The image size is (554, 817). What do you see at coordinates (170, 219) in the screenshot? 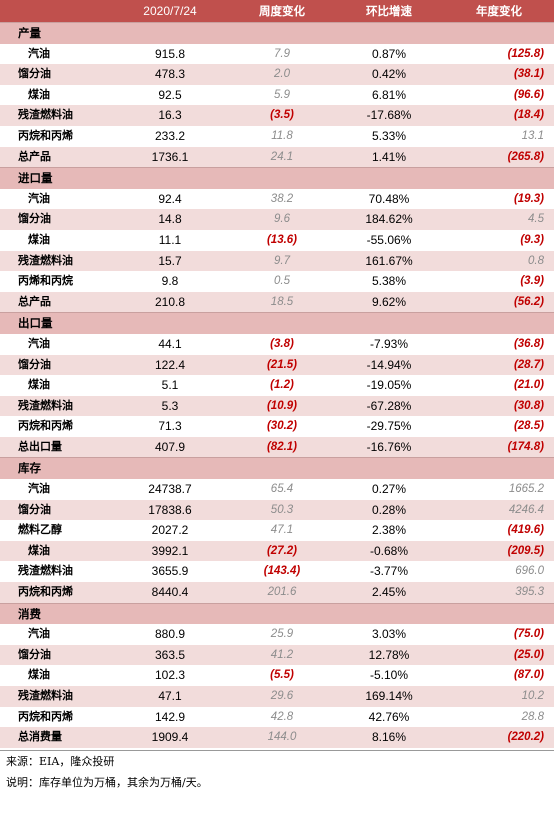
I see `row-value: 14.8` at bounding box center [170, 219].